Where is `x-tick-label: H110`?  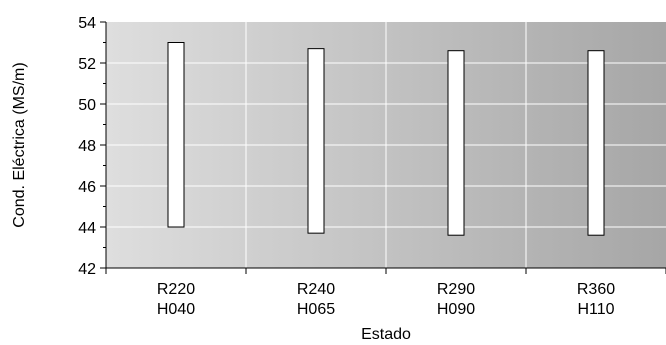 x-tick-label: H110 is located at coordinates (595, 309).